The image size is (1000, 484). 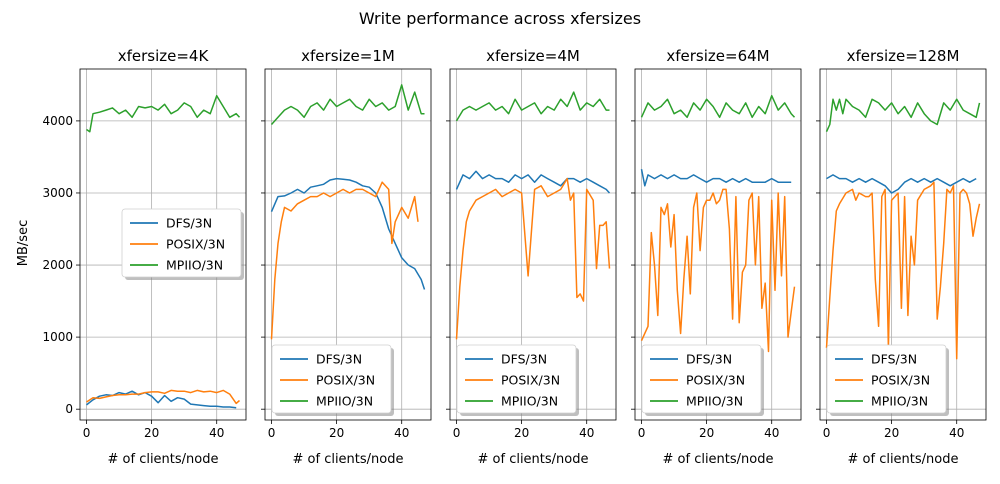 I want to click on figure-title: Write performance across xfersizes, so click(x=500, y=18).